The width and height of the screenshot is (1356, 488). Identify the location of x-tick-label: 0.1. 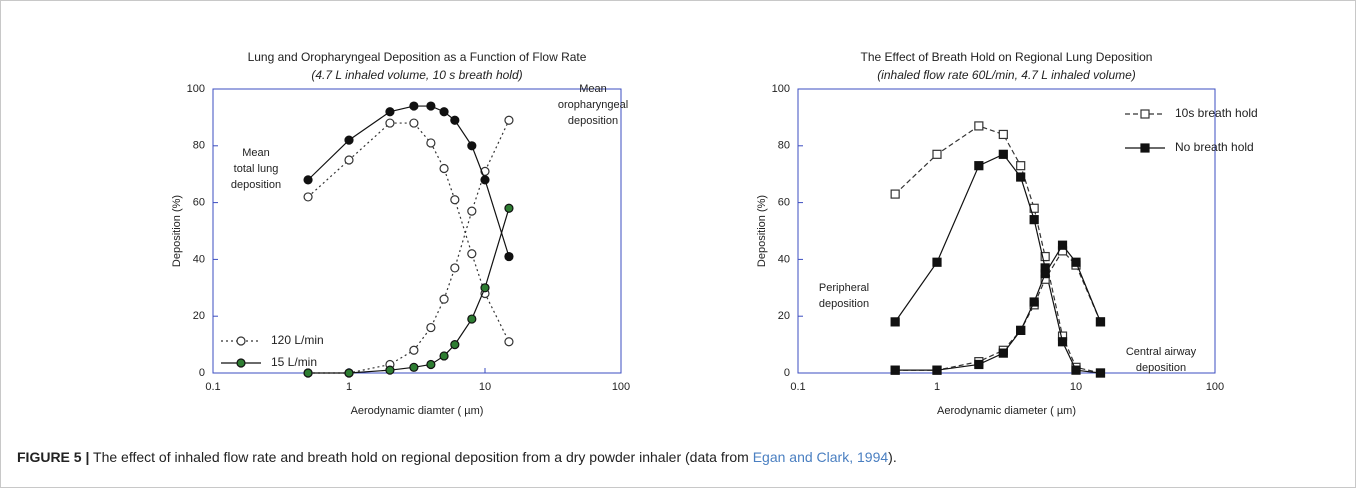
(212, 387).